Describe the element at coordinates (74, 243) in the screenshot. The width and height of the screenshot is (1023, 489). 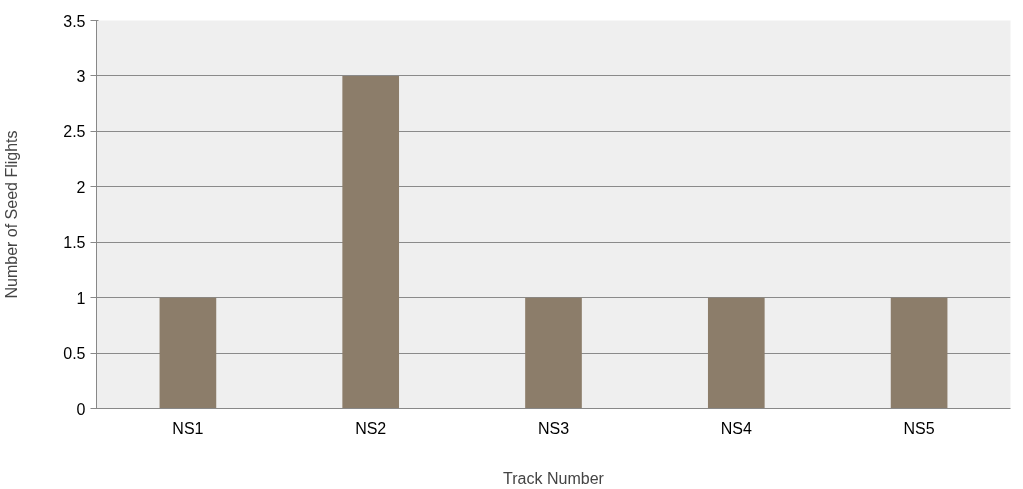
I see `y-tick-label: 1.5` at that location.